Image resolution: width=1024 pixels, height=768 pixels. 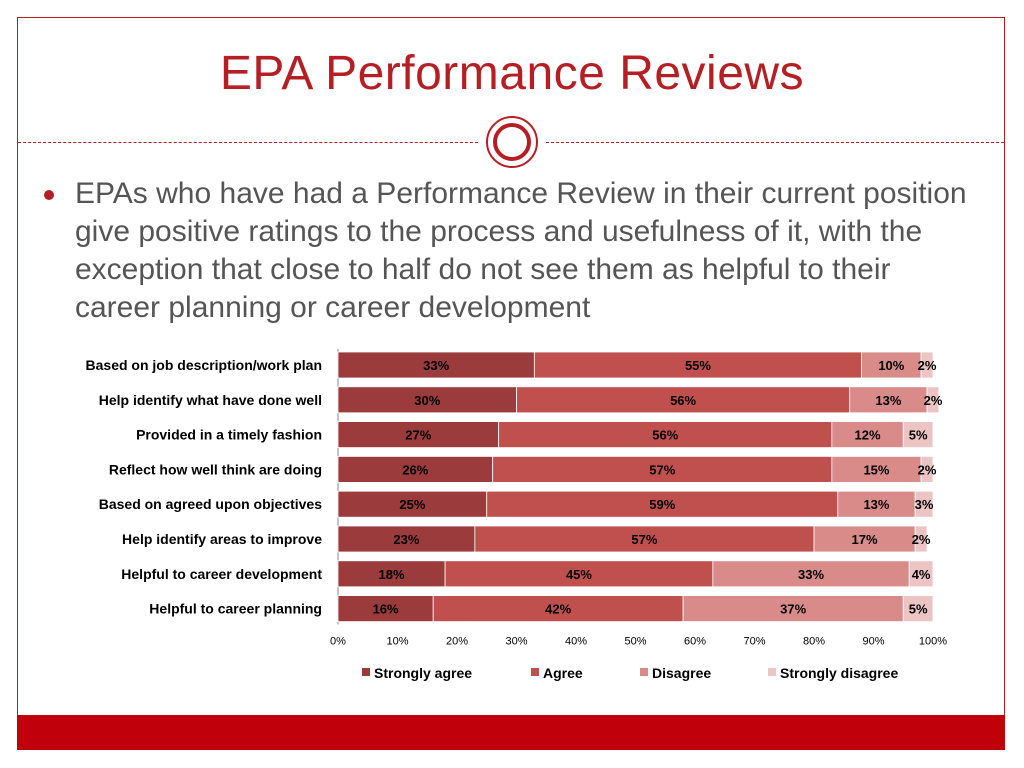 What do you see at coordinates (248, 142) in the screenshot?
I see `title-divider-left` at bounding box center [248, 142].